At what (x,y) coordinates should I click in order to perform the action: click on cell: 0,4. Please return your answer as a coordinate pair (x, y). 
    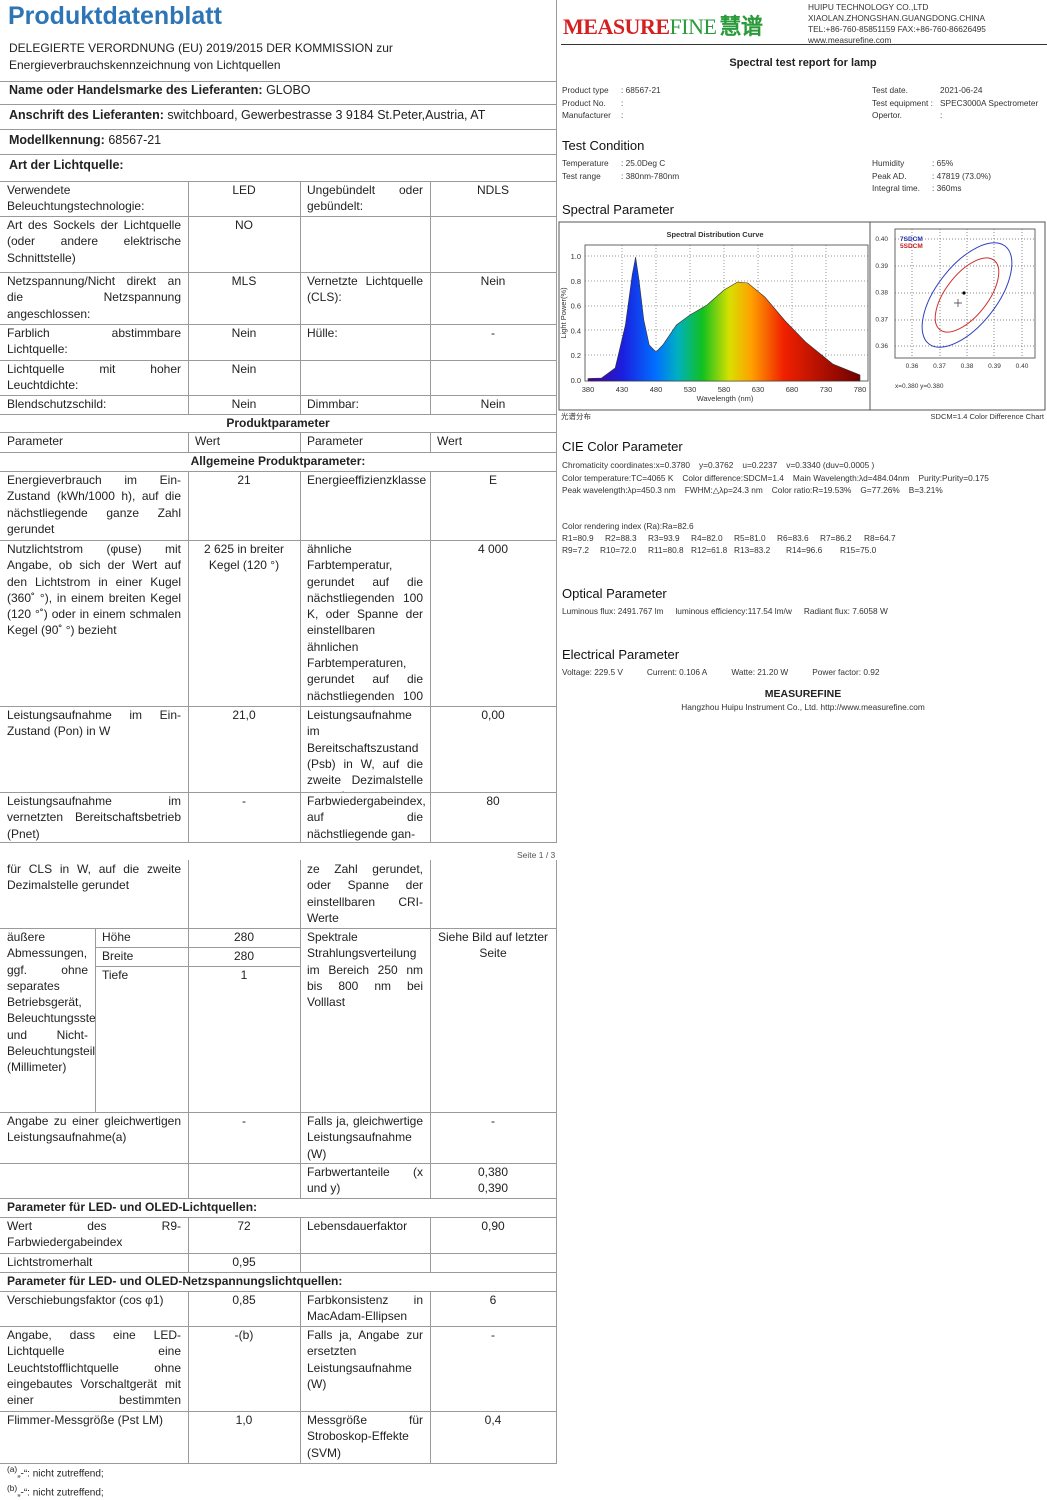
    Looking at the image, I should click on (493, 1437).